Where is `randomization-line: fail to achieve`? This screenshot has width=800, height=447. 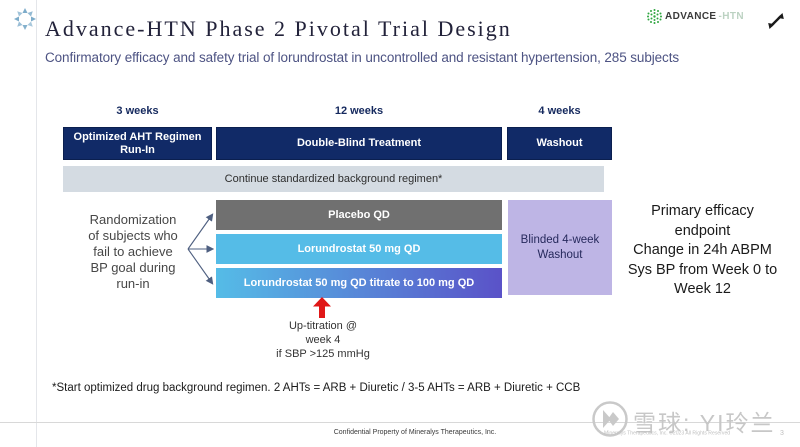 randomization-line: fail to achieve is located at coordinates (133, 251).